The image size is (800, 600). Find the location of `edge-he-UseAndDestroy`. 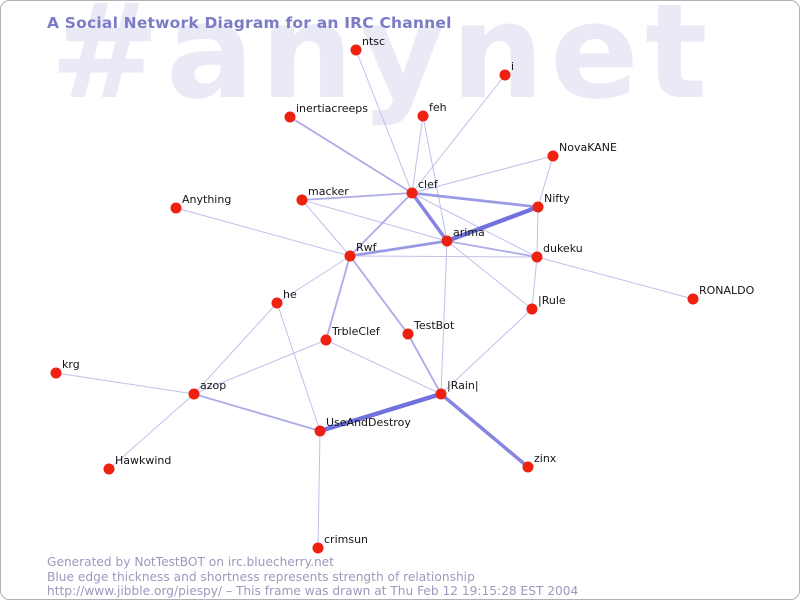

edge-he-UseAndDestroy is located at coordinates (298, 367).